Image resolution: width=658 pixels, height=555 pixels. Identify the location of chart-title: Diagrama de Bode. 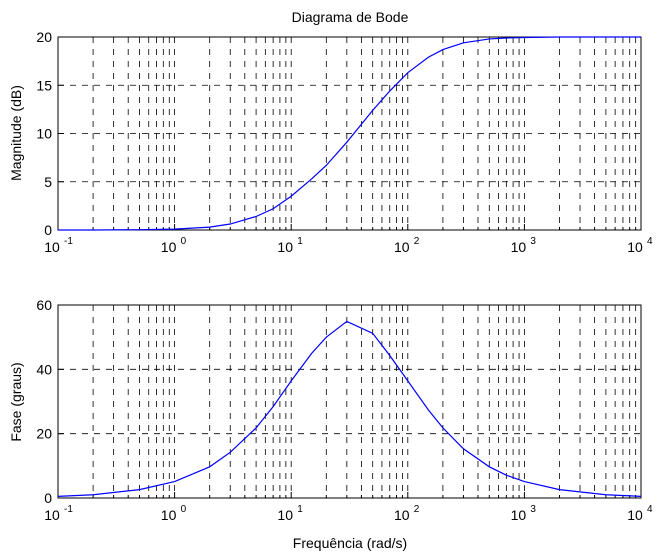
(350, 17).